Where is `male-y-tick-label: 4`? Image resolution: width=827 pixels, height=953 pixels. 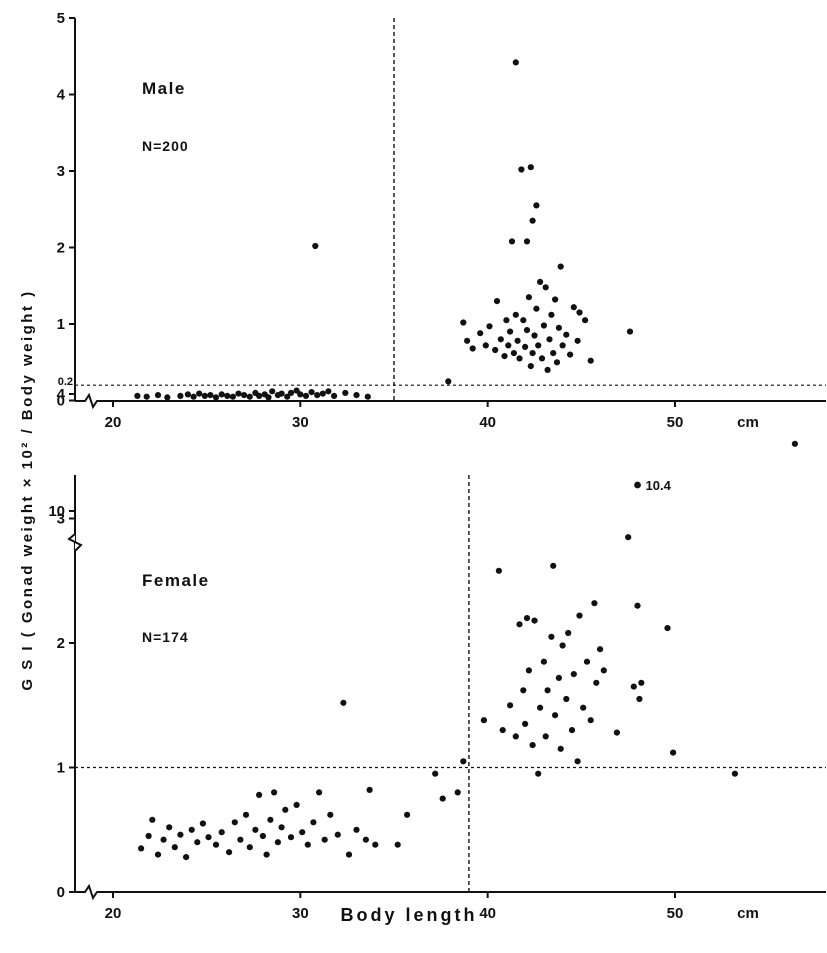 male-y-tick-label: 4 is located at coordinates (61, 95).